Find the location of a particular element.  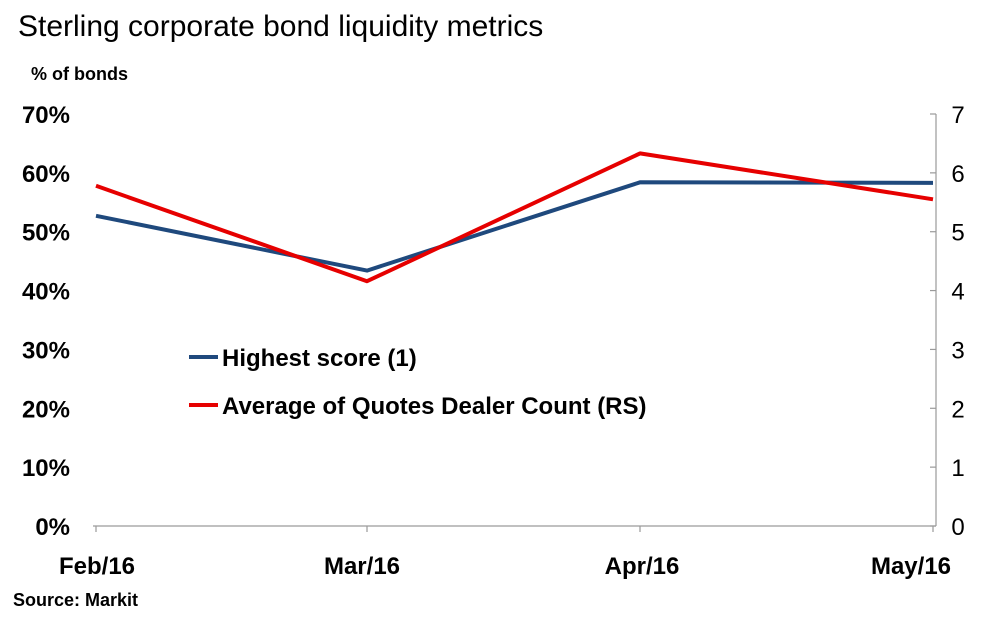

right-tick-label: 7 is located at coordinates (957, 115).